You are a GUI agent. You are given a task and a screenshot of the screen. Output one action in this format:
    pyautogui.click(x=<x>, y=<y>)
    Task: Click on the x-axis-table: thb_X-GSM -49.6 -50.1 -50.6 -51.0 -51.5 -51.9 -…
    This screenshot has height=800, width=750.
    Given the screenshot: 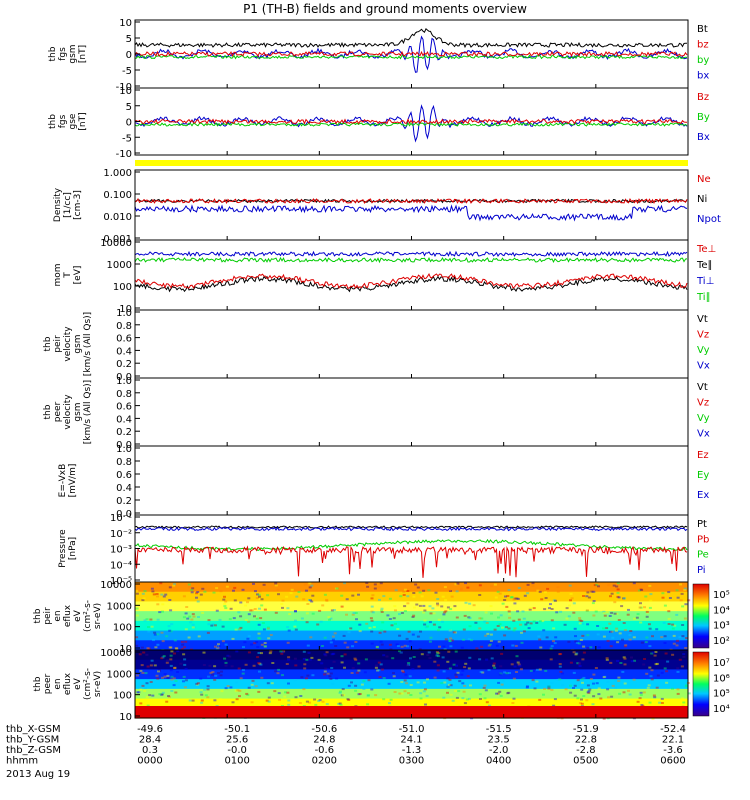 What is the action you would take?
    pyautogui.click(x=346, y=752)
    